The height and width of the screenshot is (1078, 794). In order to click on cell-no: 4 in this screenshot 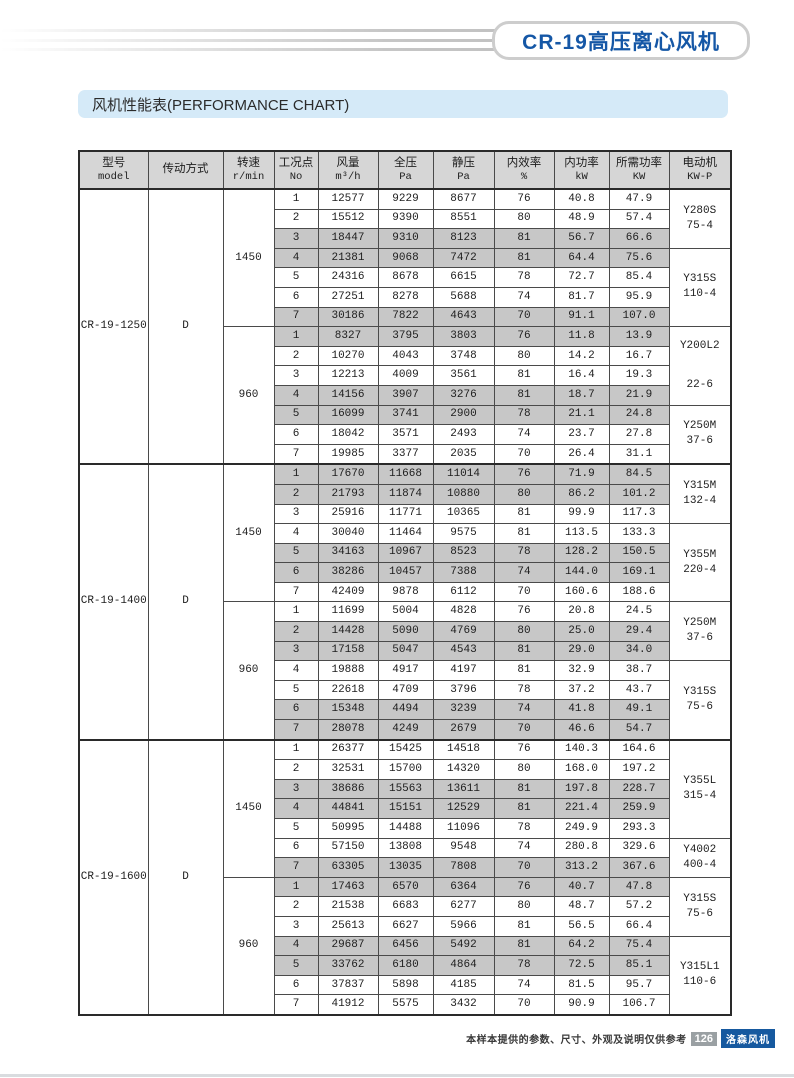, I will do `click(296, 395)`.